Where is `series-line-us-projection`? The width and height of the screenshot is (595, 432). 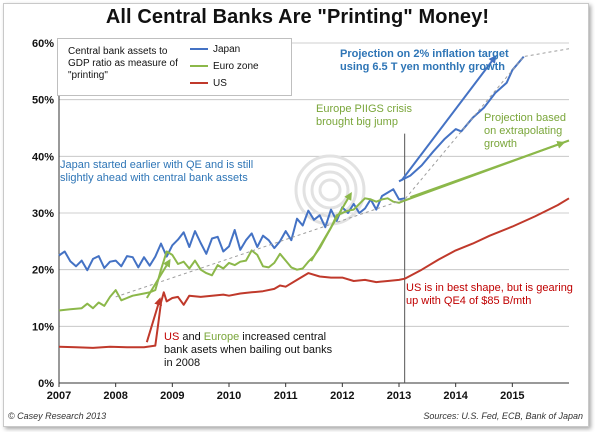 series-line-us-projection is located at coordinates (487, 238).